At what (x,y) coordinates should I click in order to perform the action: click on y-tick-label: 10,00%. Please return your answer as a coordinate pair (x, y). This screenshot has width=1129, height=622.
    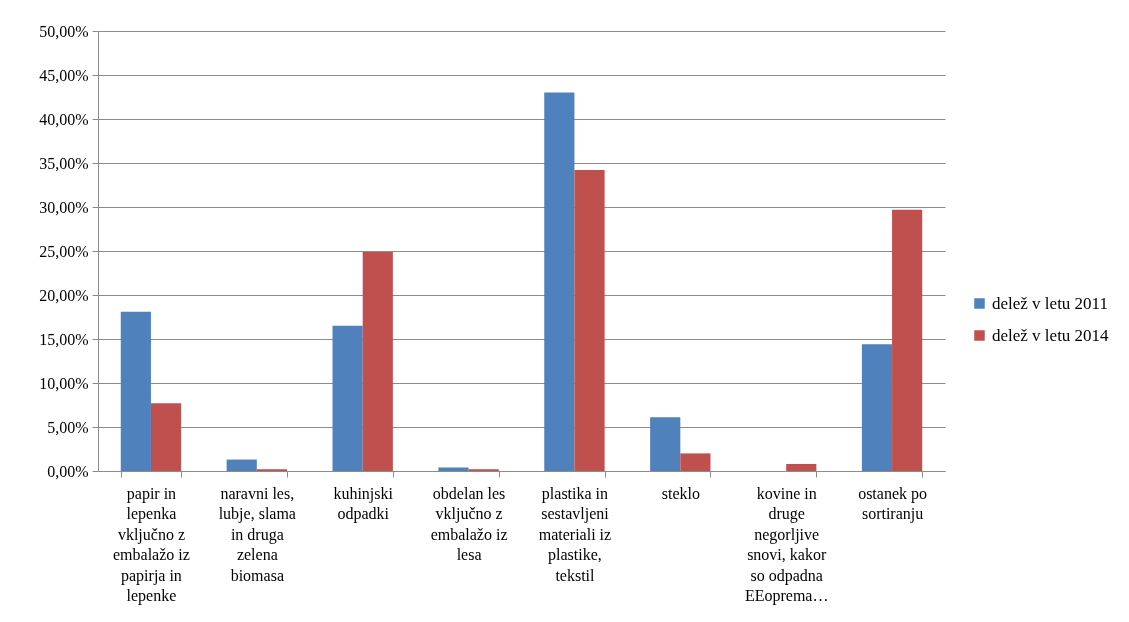
    Looking at the image, I should click on (64, 383).